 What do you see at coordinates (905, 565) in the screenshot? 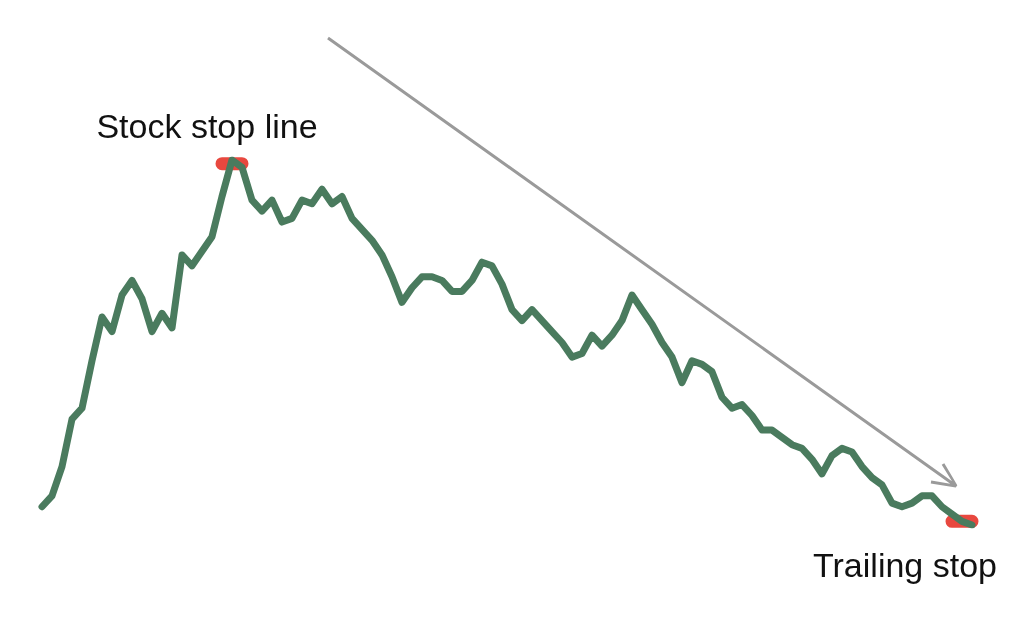
I see `text: Trailing stop` at bounding box center [905, 565].